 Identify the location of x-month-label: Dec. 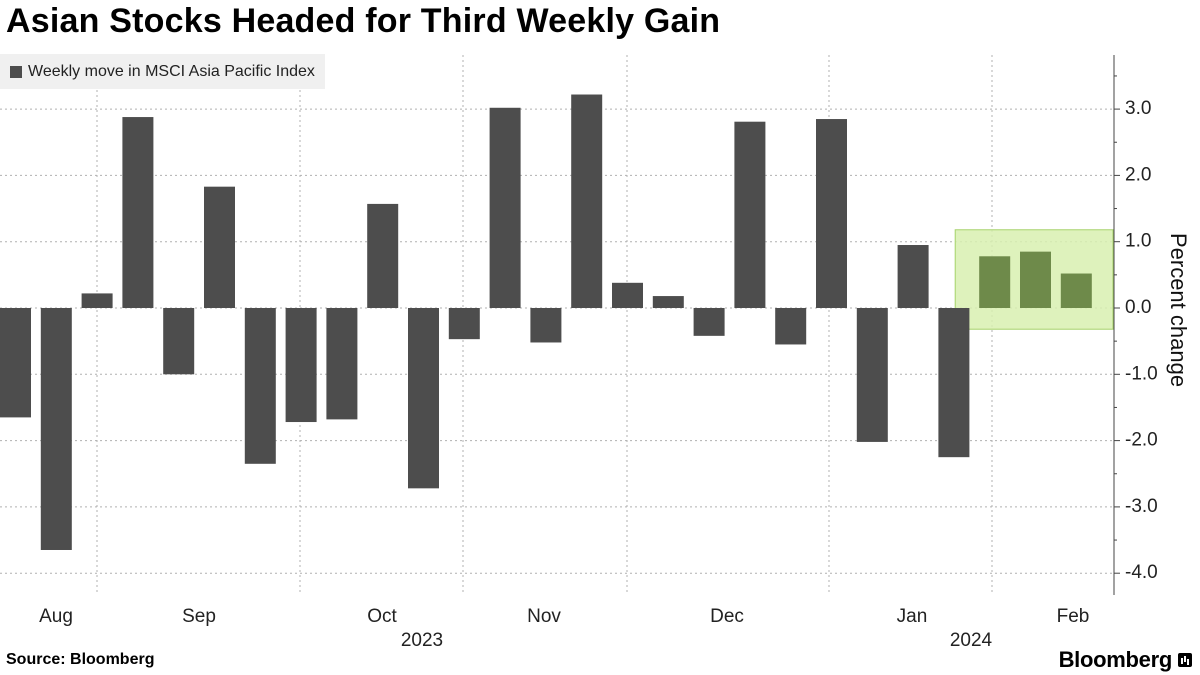
(727, 616).